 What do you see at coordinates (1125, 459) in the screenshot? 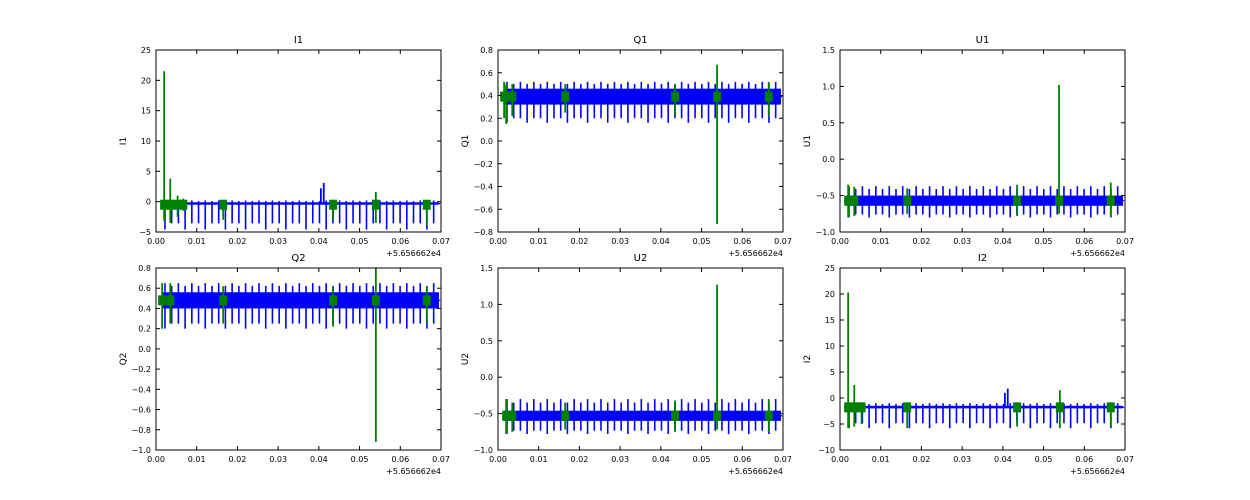
I see `x-tick-label: 0.07` at bounding box center [1125, 459].